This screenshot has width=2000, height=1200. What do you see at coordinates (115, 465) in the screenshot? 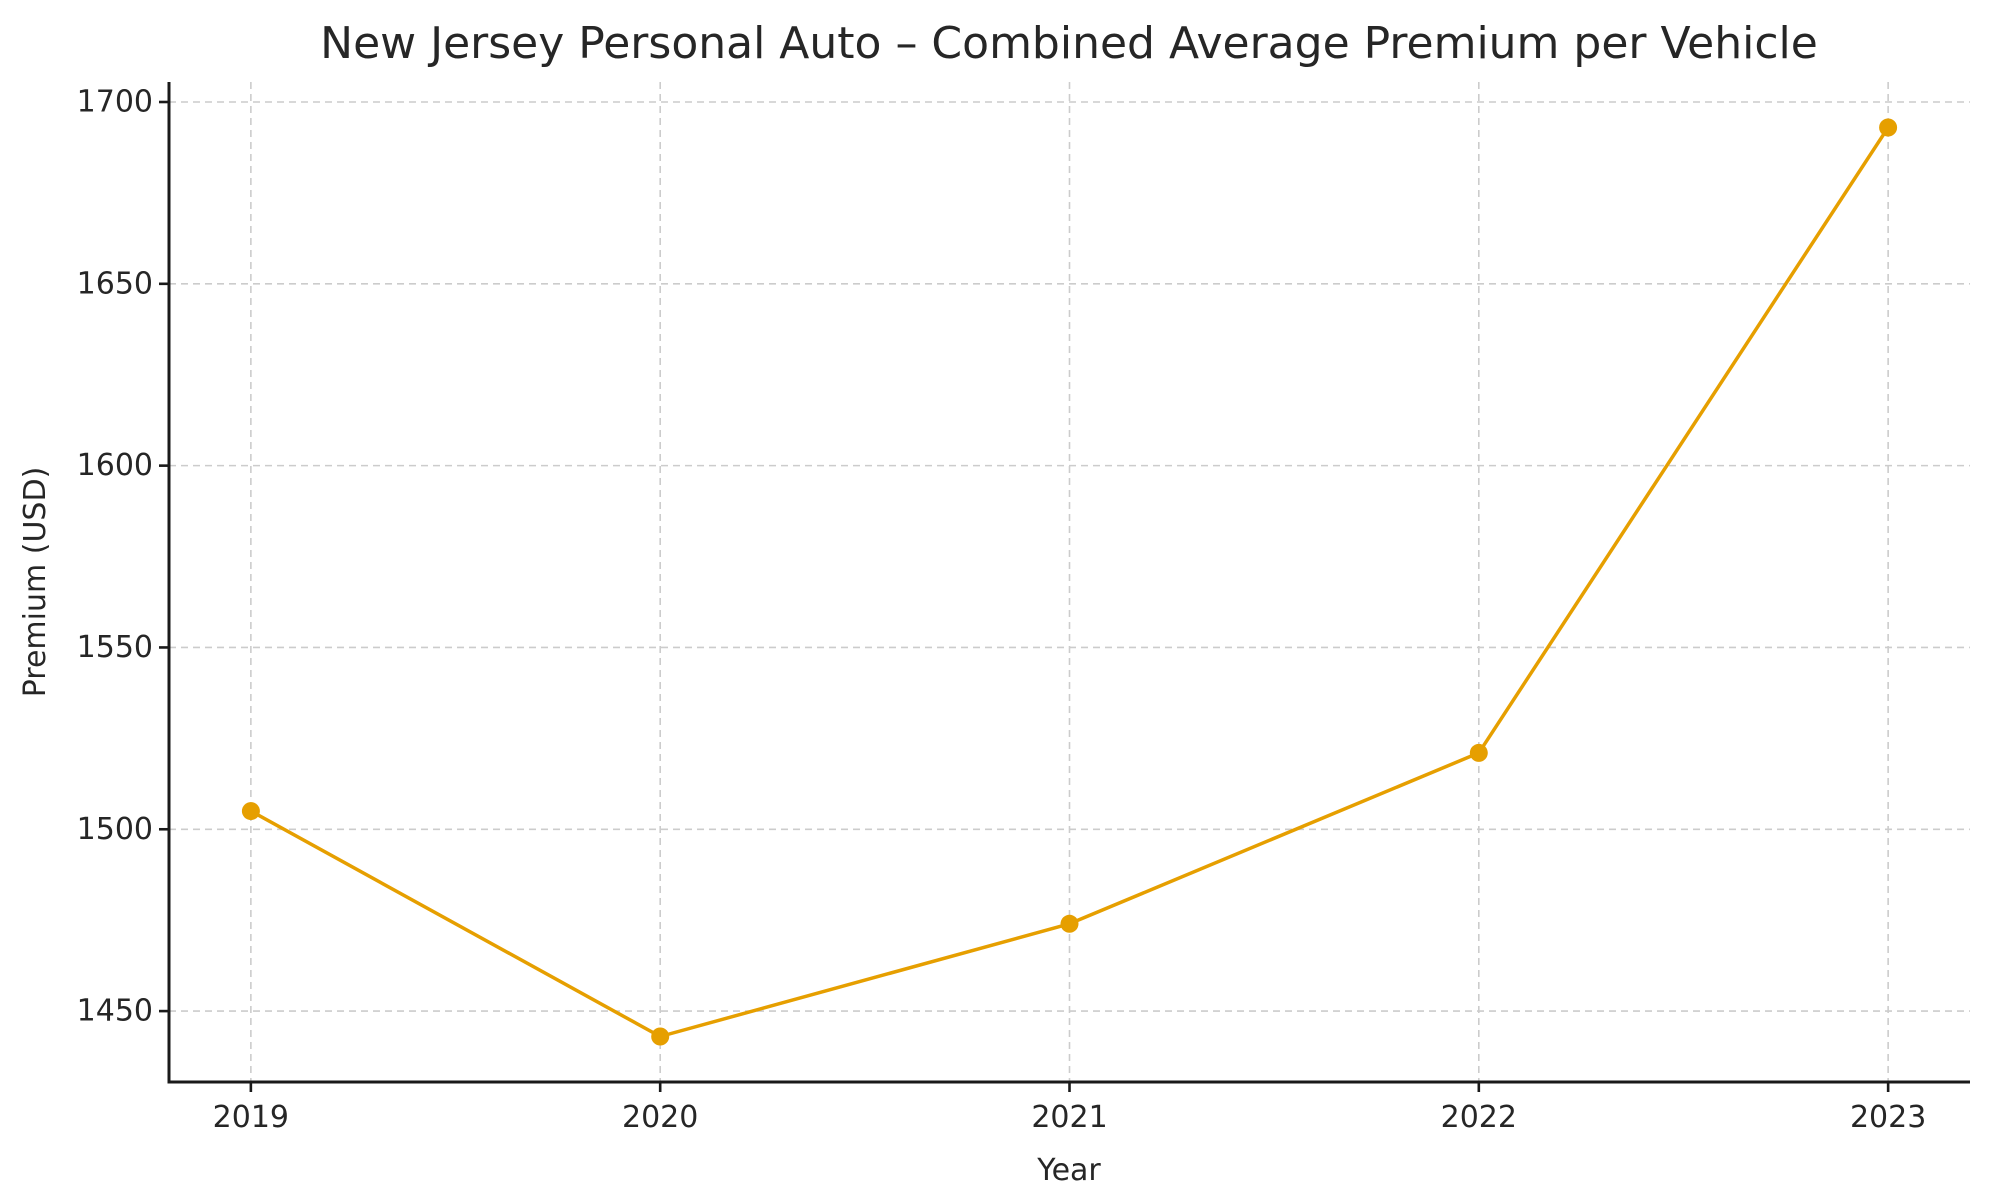
I see `y-tick-label: 1600` at bounding box center [115, 465].